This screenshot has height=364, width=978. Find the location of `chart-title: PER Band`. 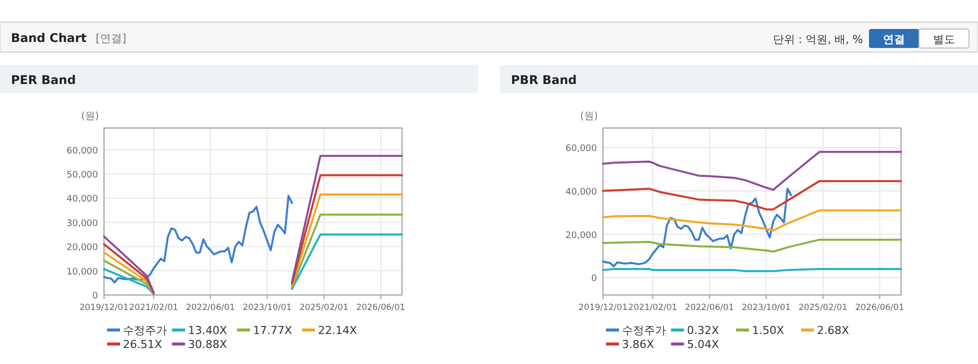

chart-title: PER Band is located at coordinates (43, 80).